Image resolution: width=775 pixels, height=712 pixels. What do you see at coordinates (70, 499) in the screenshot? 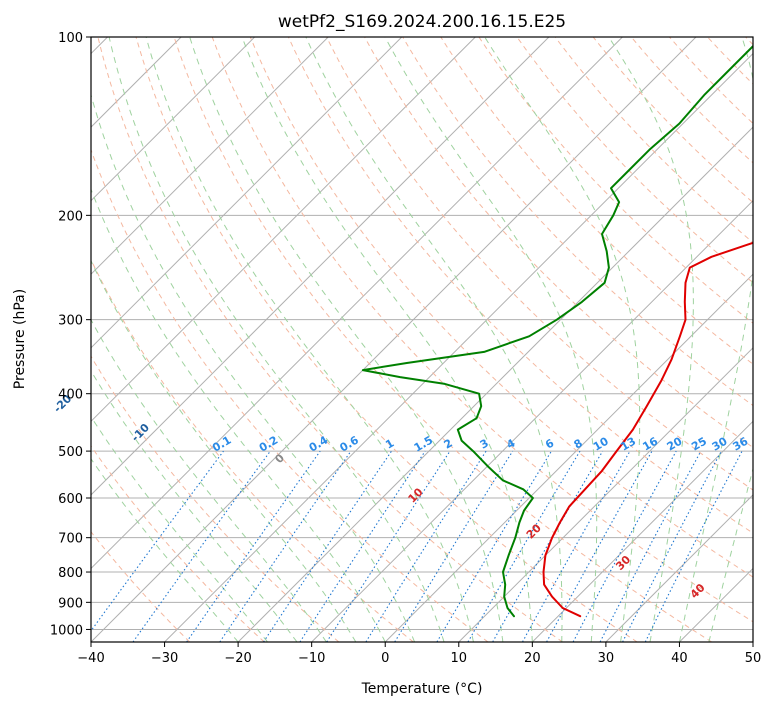
I see `y-tick-label: 600` at bounding box center [70, 499].